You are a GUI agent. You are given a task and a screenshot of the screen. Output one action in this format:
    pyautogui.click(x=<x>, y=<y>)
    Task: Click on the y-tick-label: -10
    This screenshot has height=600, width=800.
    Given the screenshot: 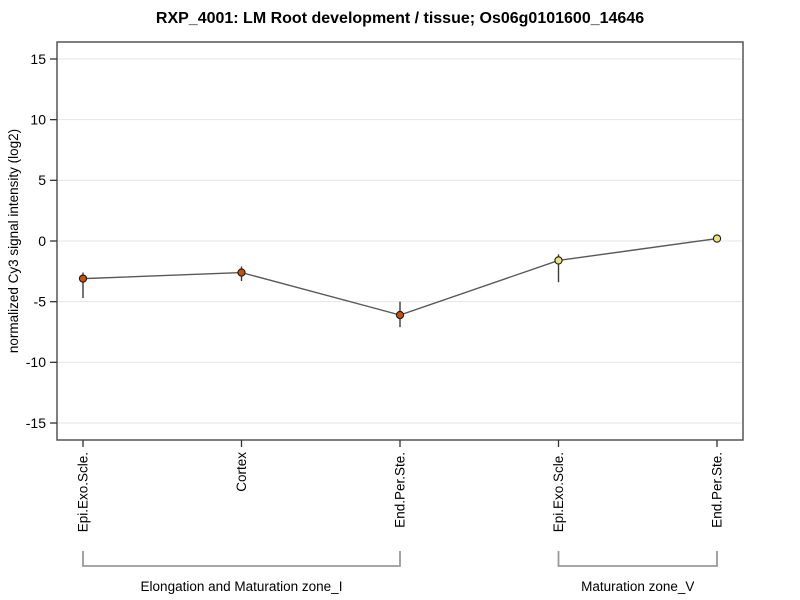 What is the action you would take?
    pyautogui.click(x=36, y=362)
    